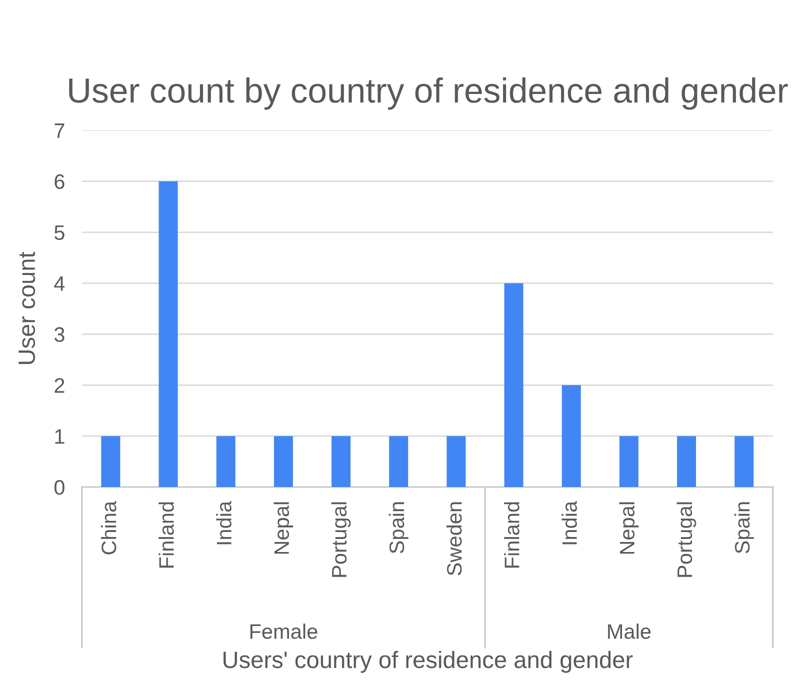  What do you see at coordinates (59, 182) in the screenshot?
I see `y-tick-label: 6` at bounding box center [59, 182].